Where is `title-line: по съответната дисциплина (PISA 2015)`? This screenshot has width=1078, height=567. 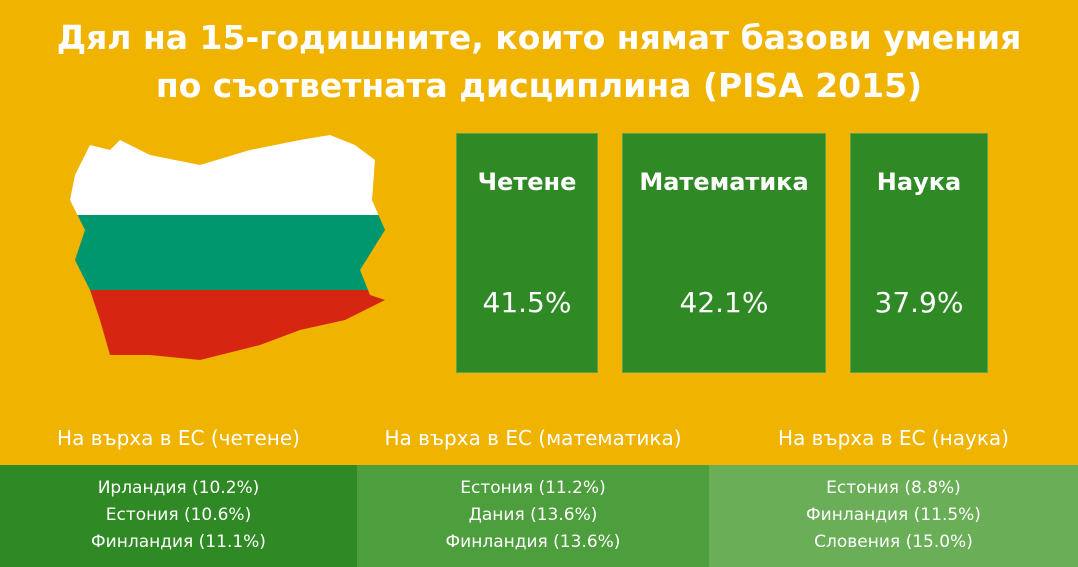
title-line: по съответната дисциплина (PISA 2015) is located at coordinates (539, 85).